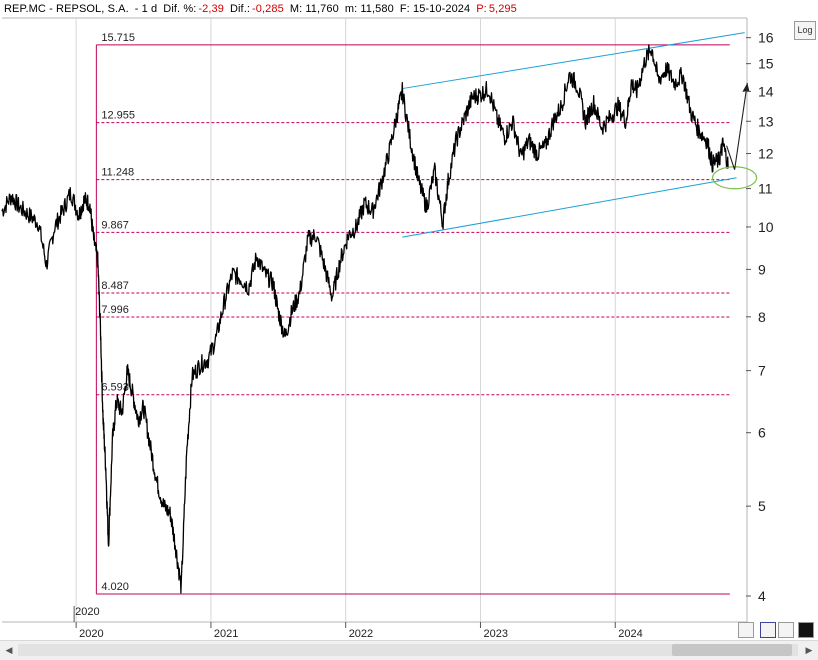 This screenshot has height=660, width=818. I want to click on date-value: F: 15-10-2024, so click(435, 9).